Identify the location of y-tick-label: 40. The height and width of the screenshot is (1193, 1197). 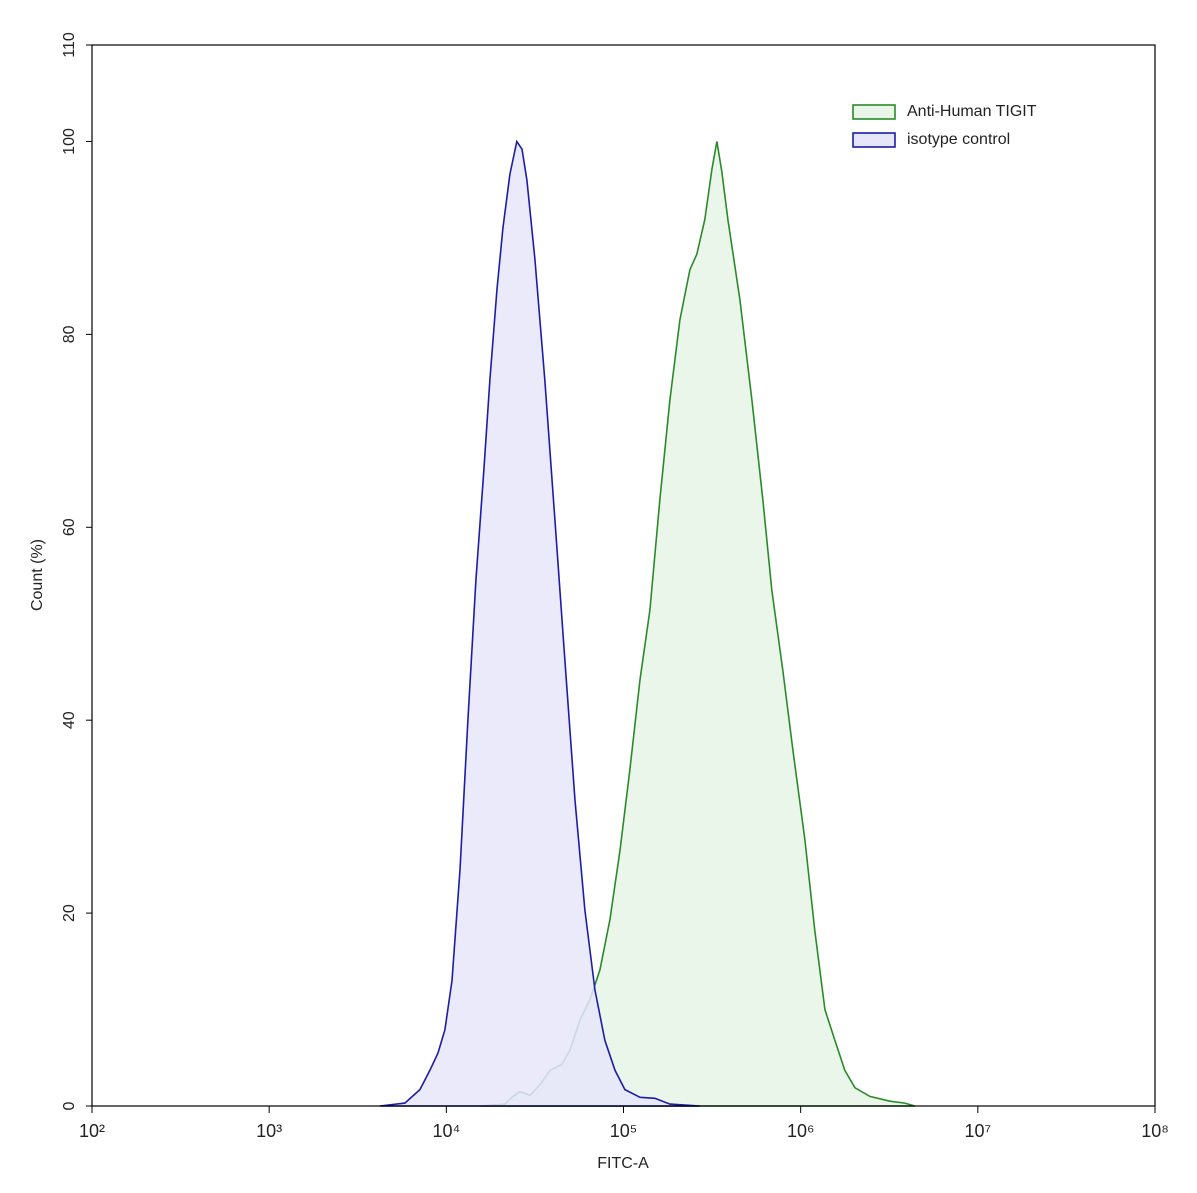
(69, 720).